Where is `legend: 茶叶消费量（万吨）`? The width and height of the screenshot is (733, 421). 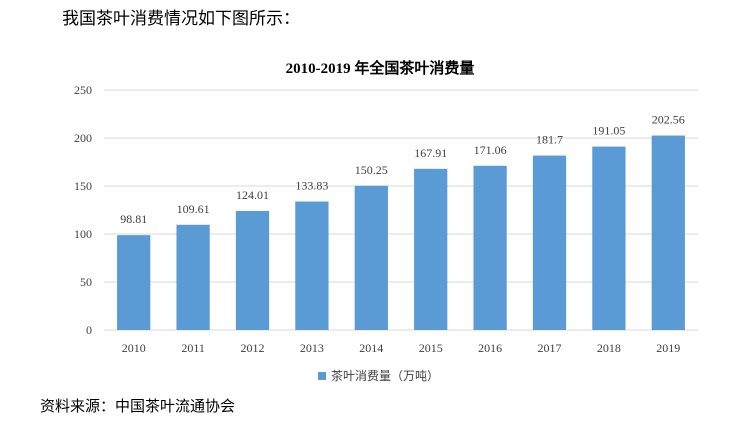 legend: 茶叶消费量（万吨） is located at coordinates (378, 375).